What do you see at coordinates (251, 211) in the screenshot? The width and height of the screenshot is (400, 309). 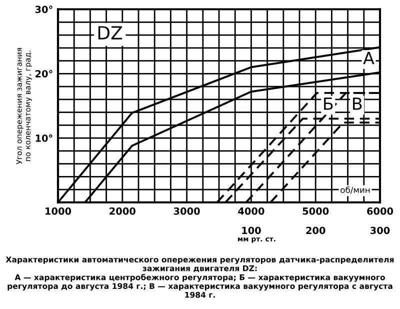 I see `x-tick-label: 4000` at bounding box center [251, 211].